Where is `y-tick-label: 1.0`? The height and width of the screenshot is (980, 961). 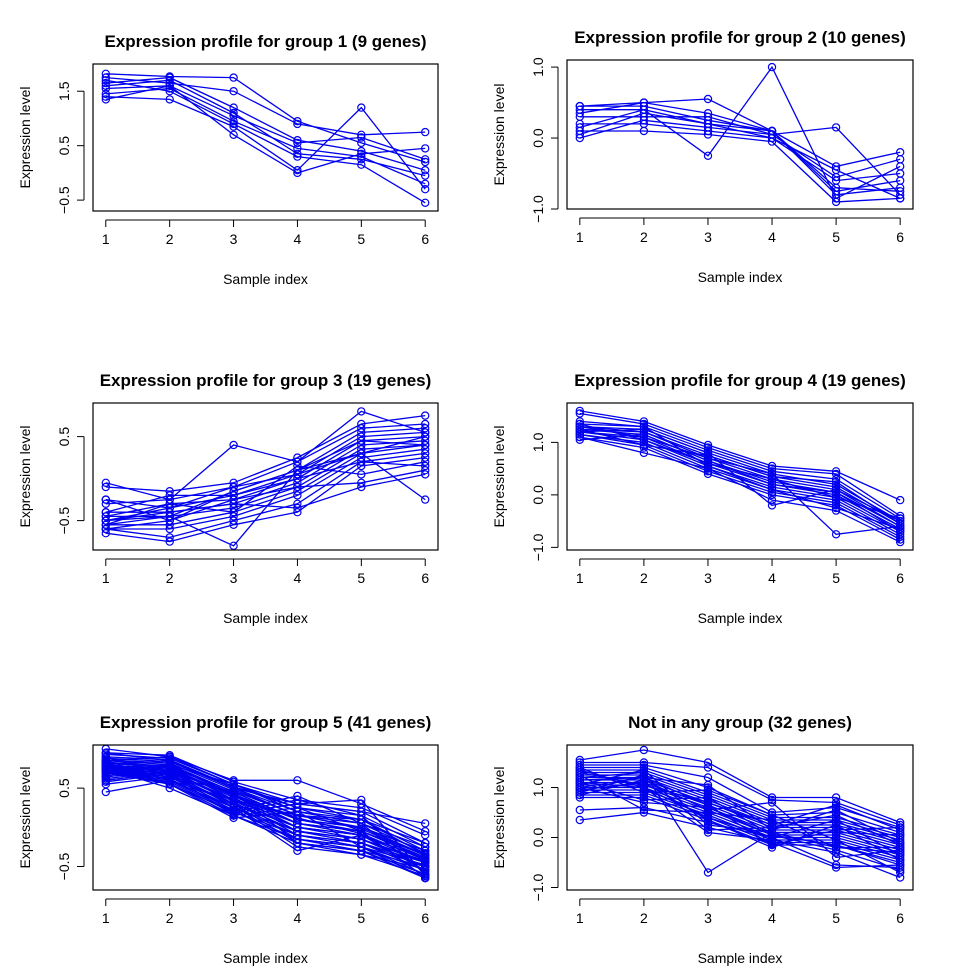
y-tick-label: 1.0 is located at coordinates (538, 67).